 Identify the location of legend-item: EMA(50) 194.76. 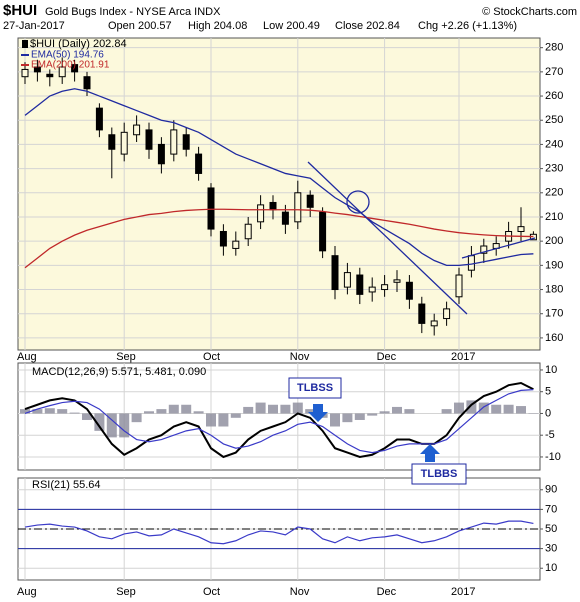
(67, 55).